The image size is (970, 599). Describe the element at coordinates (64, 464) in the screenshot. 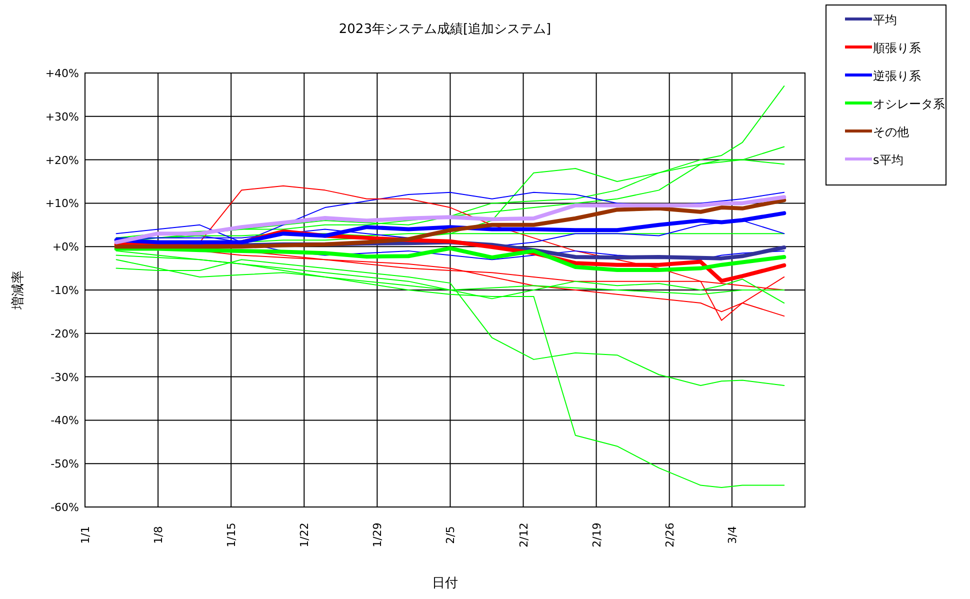

I see `y-tick-label: -50%` at that location.